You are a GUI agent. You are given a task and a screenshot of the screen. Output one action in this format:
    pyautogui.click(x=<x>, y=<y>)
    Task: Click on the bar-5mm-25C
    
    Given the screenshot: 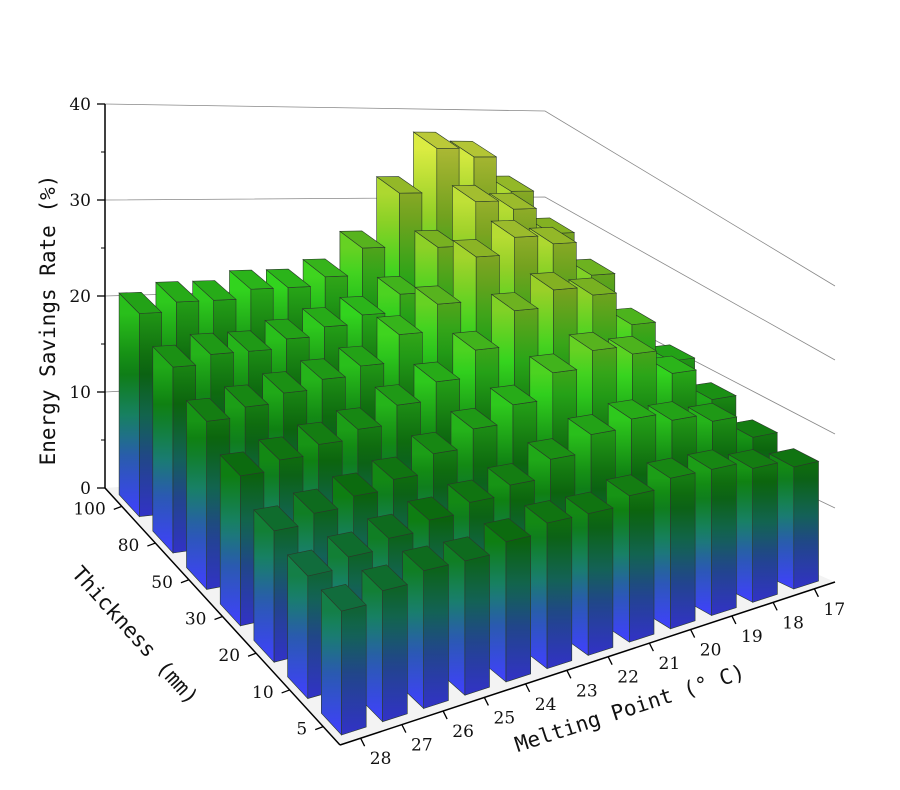 What is the action you would take?
    pyautogui.click(x=466, y=616)
    